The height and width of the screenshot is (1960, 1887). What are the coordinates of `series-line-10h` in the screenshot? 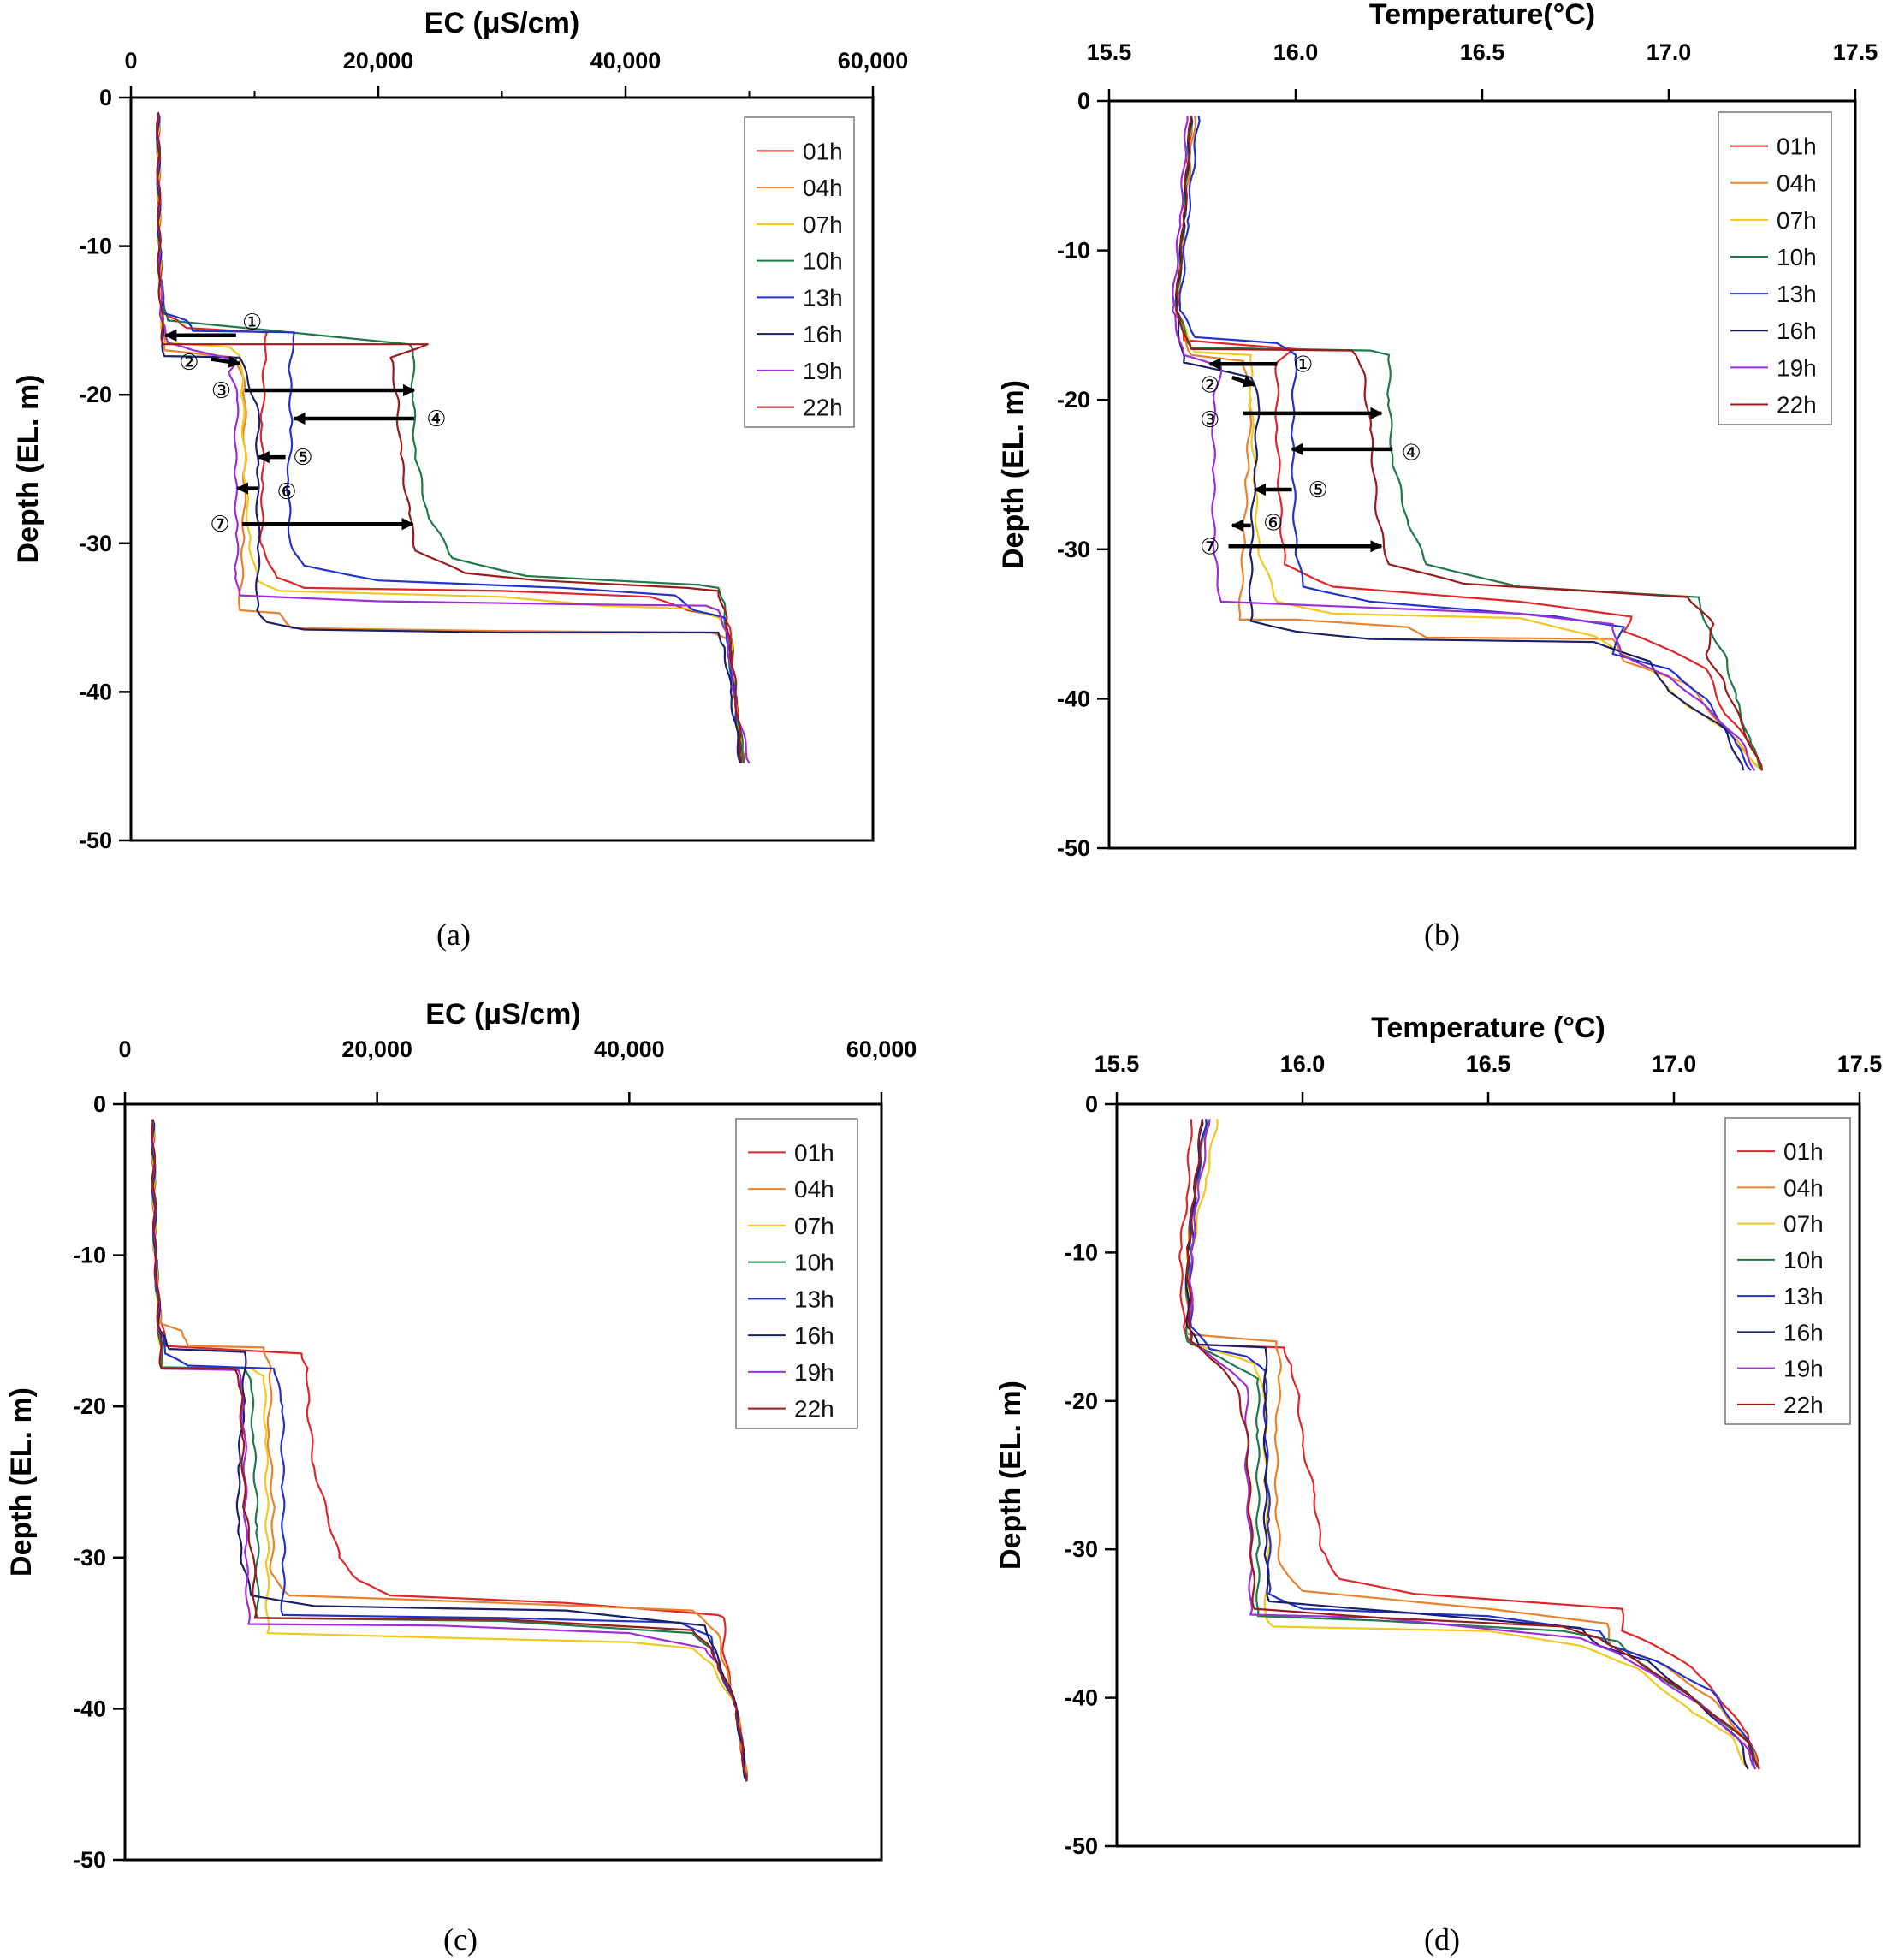 It's located at (449, 1450).